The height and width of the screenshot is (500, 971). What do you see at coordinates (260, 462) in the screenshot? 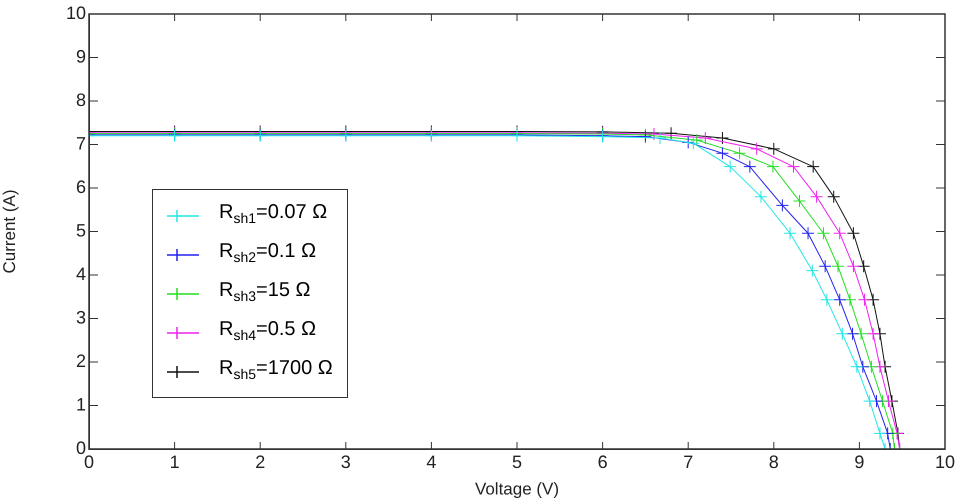
I see `x-tick-label: 2` at bounding box center [260, 462].